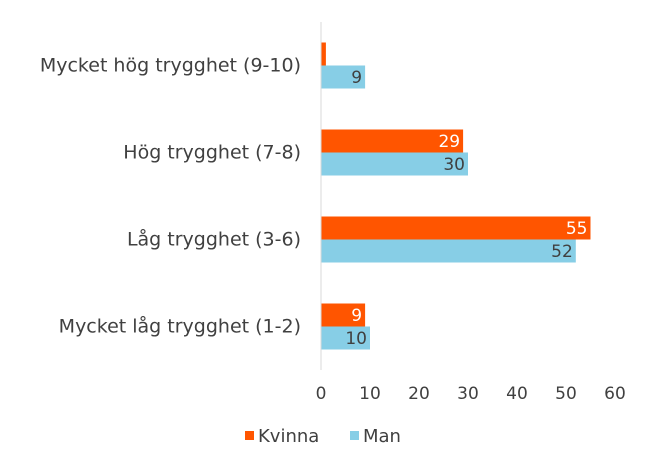 The width and height of the screenshot is (650, 466). Describe the element at coordinates (212, 153) in the screenshot. I see `category-label: Hög trygghet (7-8)` at that location.